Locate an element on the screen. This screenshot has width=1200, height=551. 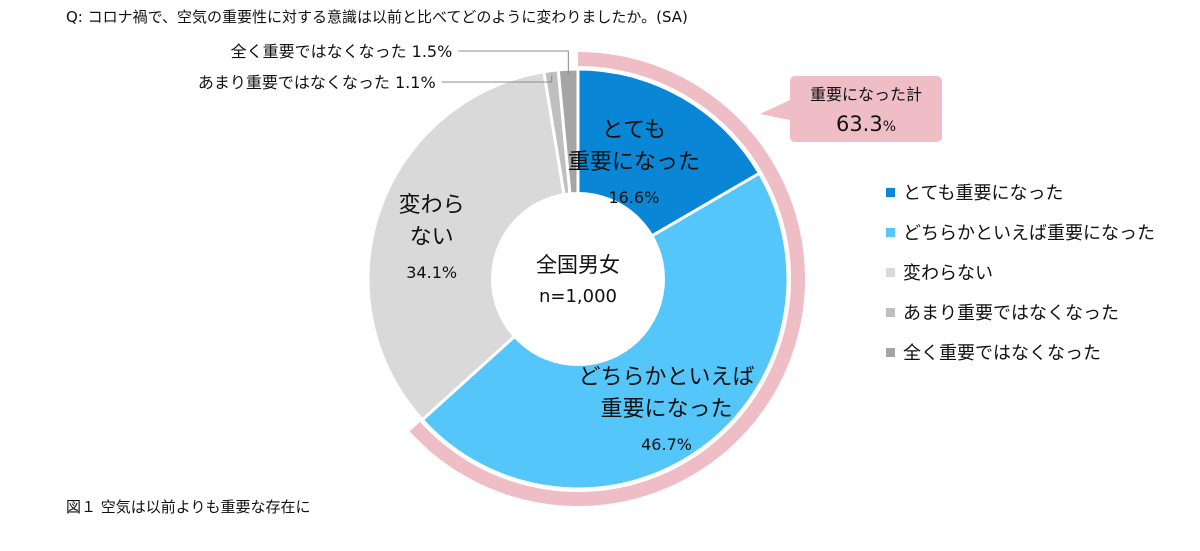
slice-value-label: 46.7% is located at coordinates (666, 444).